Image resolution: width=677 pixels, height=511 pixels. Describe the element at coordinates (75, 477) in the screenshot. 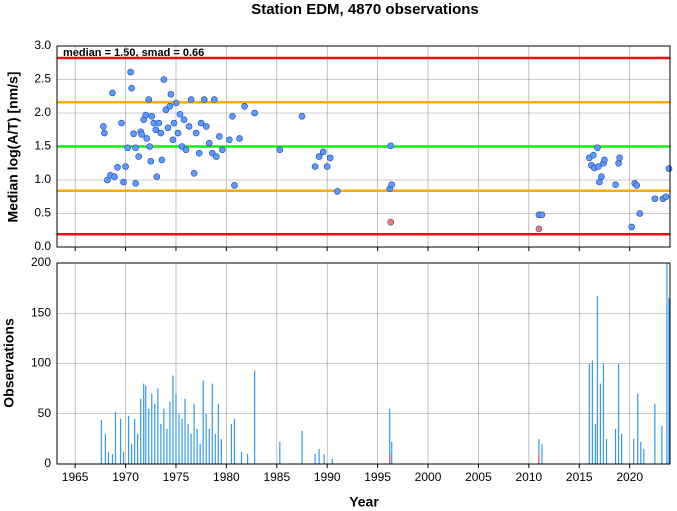

I see `x-tick-label: 1965` at that location.